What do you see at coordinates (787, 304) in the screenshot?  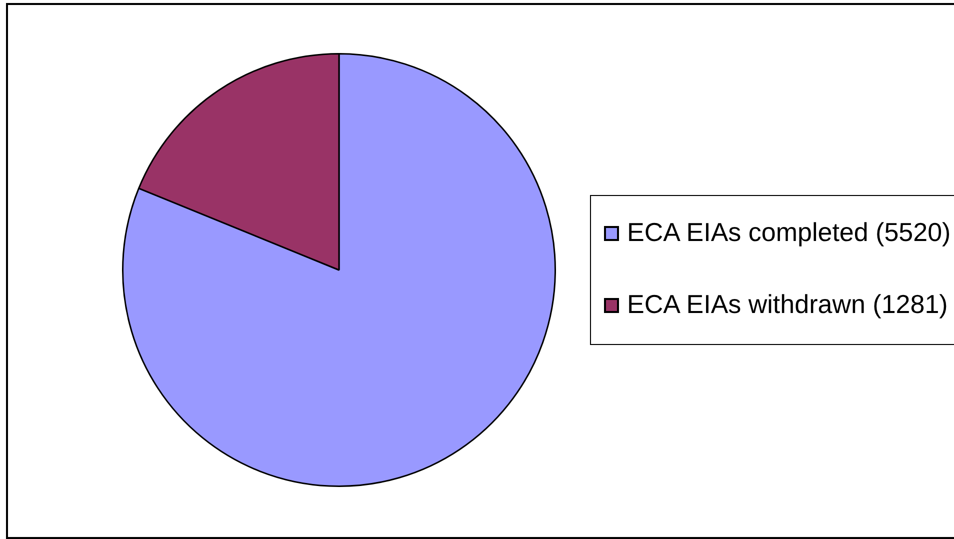 I see `legend-label: ECA EIAs withdrawn (1281)` at bounding box center [787, 304].